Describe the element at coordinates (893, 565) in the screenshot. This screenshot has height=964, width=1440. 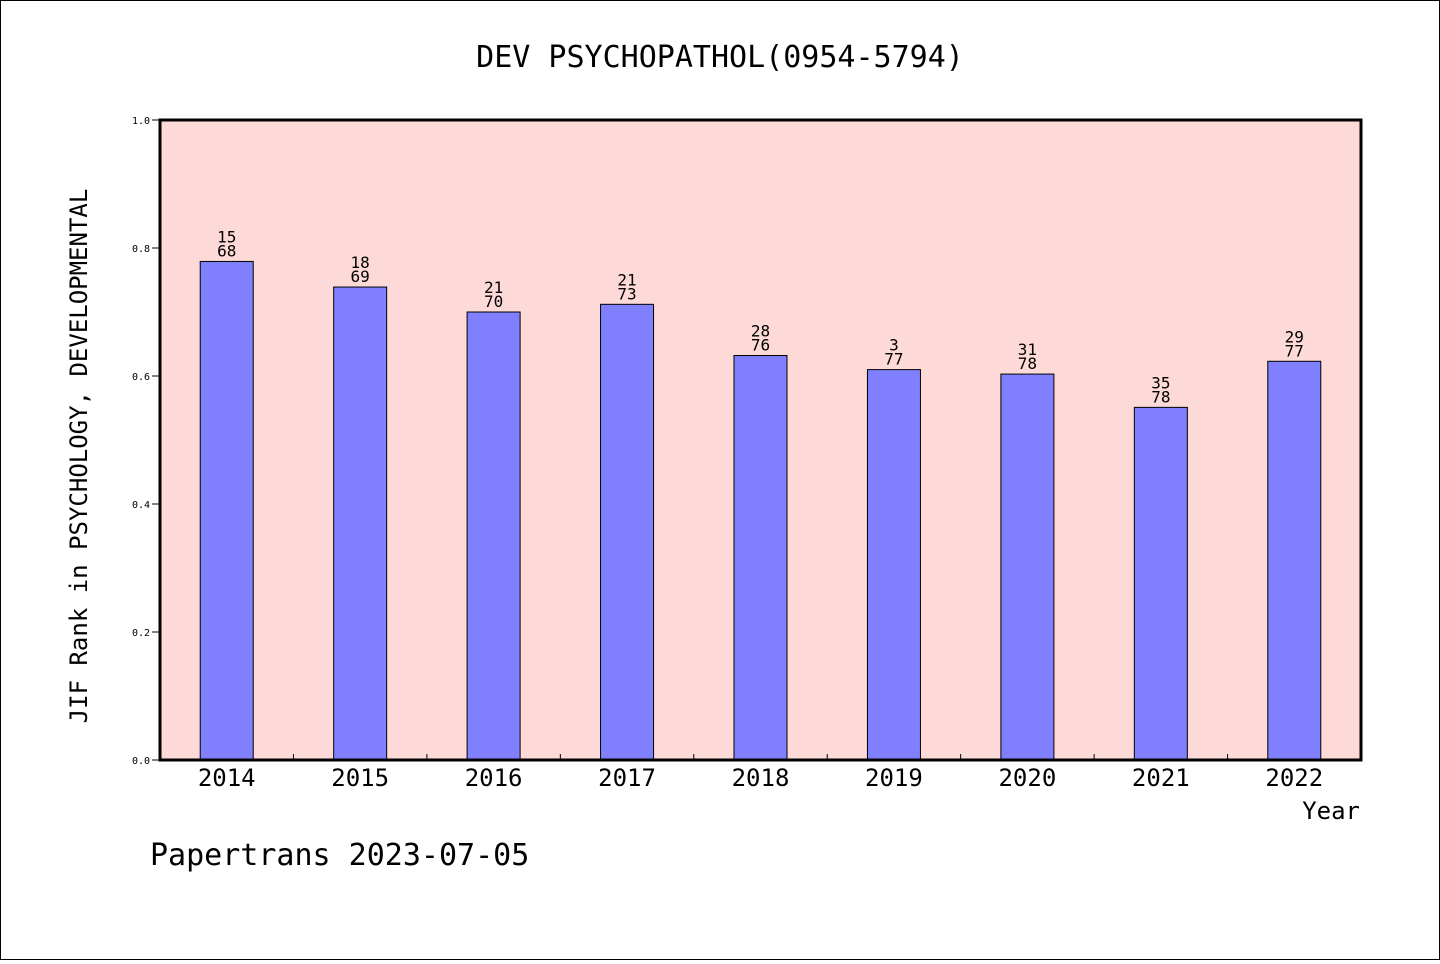
I see `bar-2019` at that location.